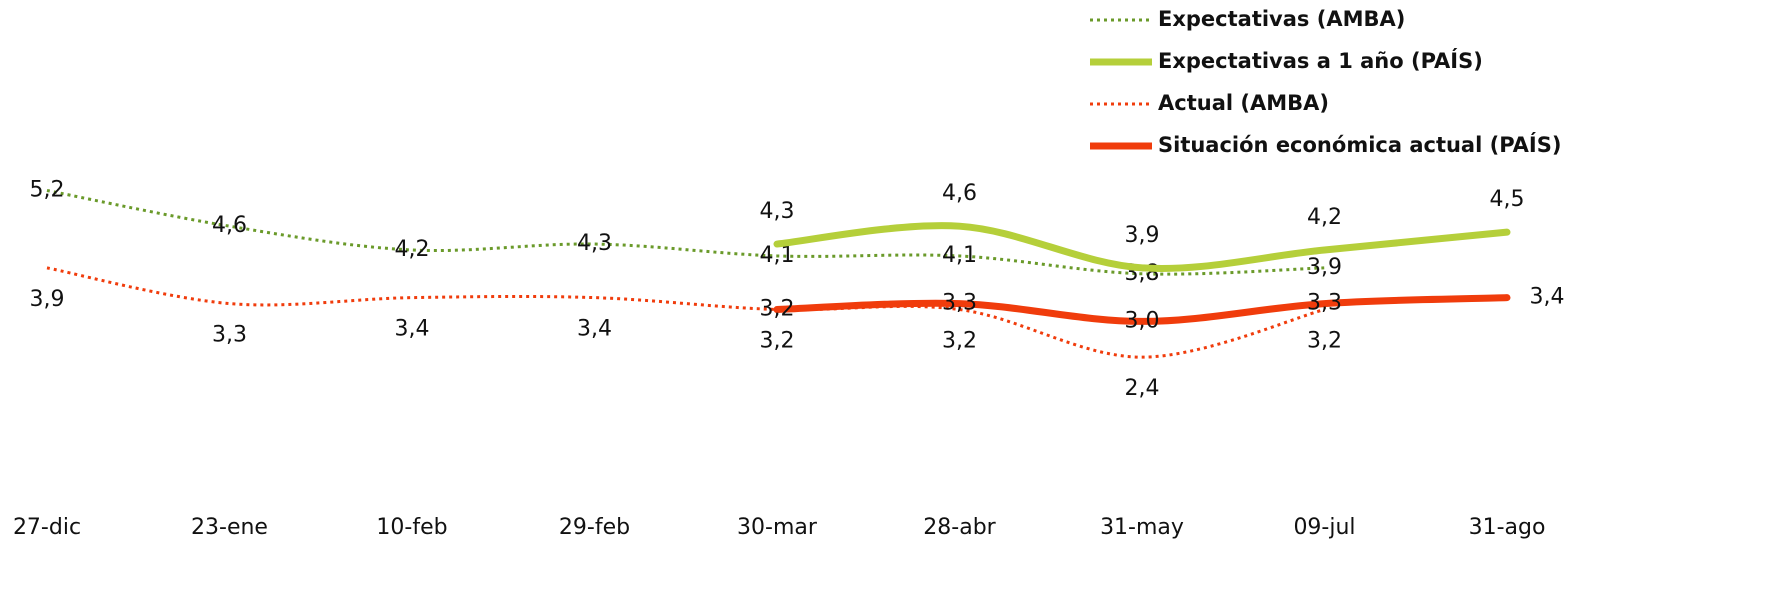  I want to click on legend-label: Expectativas (AMBA), so click(1281, 19).